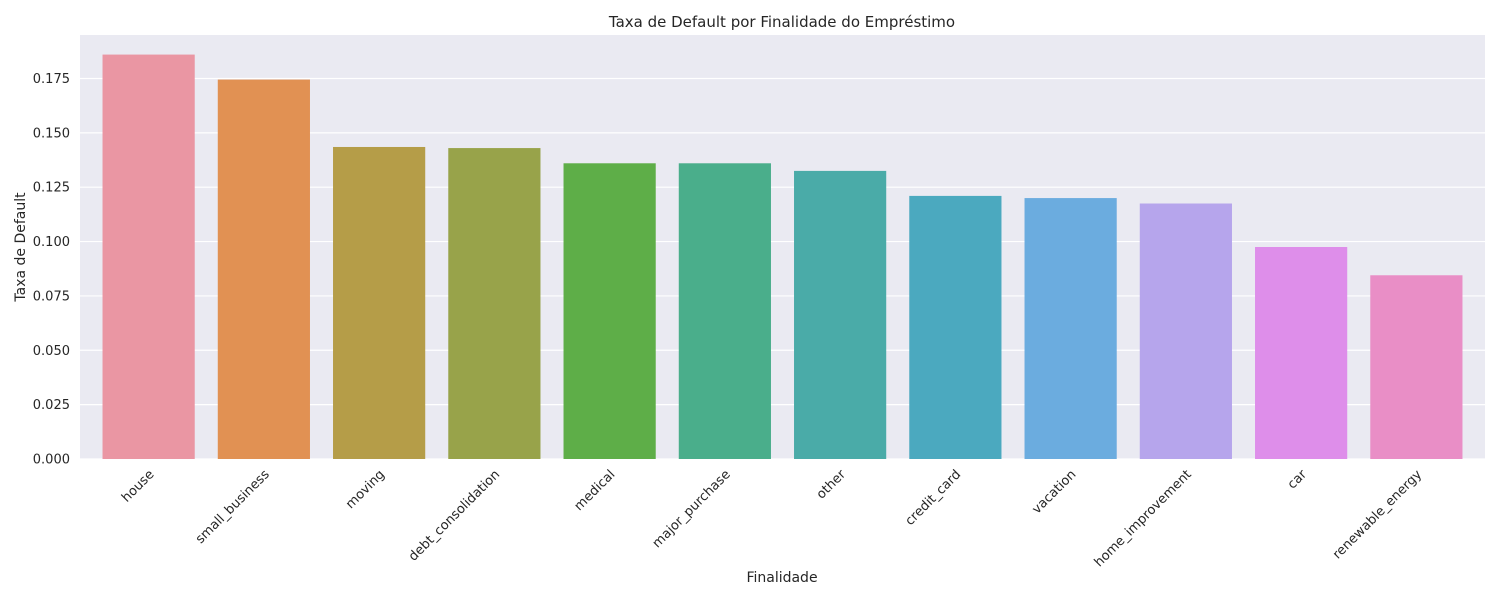 This screenshot has width=1500, height=600. Describe the element at coordinates (595, 490) in the screenshot. I see `x-tick-label: medical` at that location.